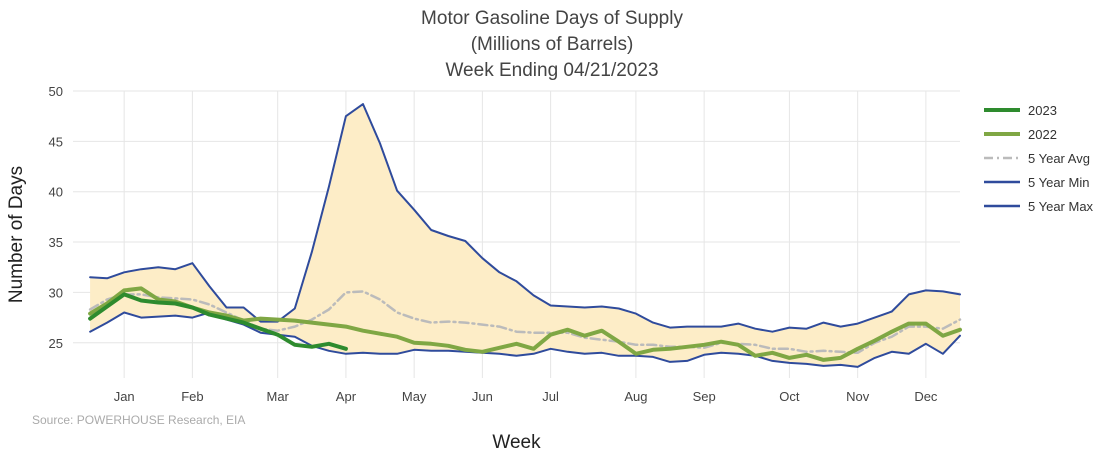  What do you see at coordinates (526, 396) in the screenshot?
I see `x-axis-ticks: Jan Feb Mar Apr May Jun Jul Aug Sep Oct Nov Dec` at bounding box center [526, 396].